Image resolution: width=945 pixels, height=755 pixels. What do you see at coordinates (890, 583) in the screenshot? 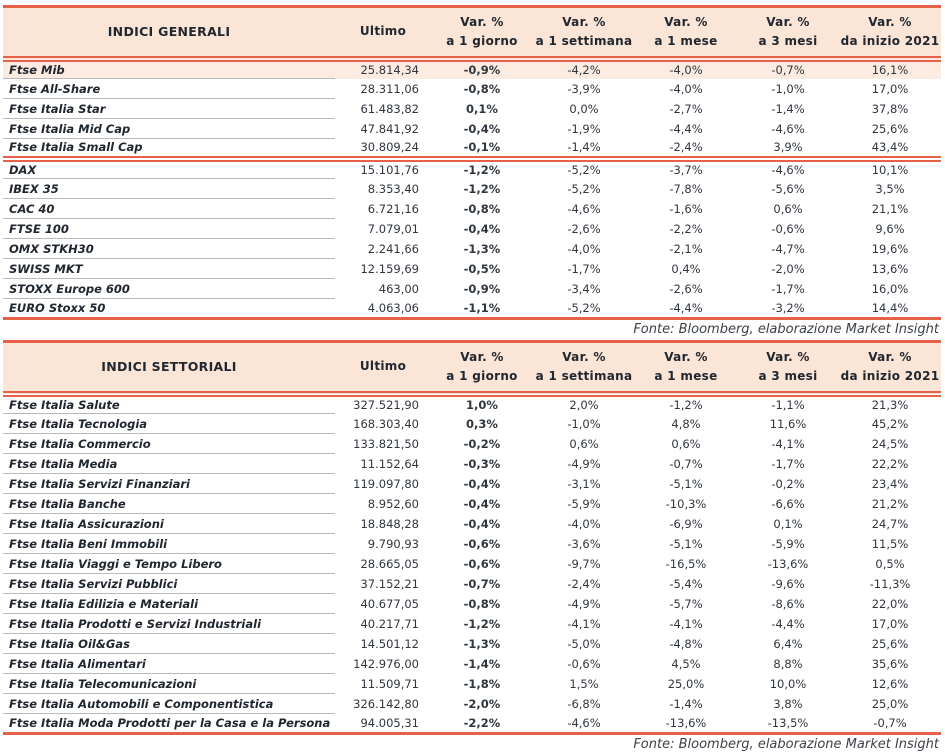
I see `var-percent: -11,3%` at bounding box center [890, 583].